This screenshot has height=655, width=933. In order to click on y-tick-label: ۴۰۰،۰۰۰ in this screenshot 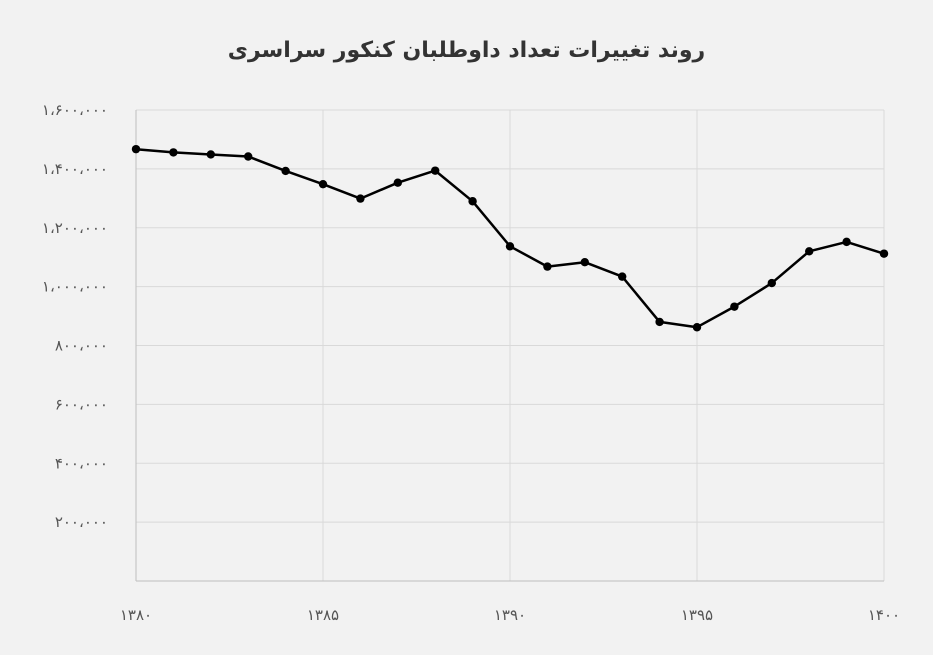, I will do `click(81, 463)`.